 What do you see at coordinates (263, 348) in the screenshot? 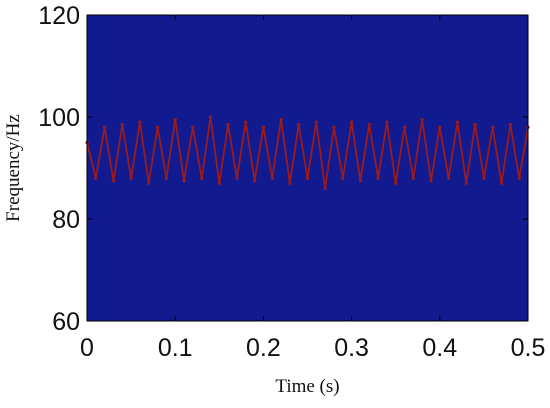
I see `x-tick-label: 0.2` at bounding box center [263, 348].